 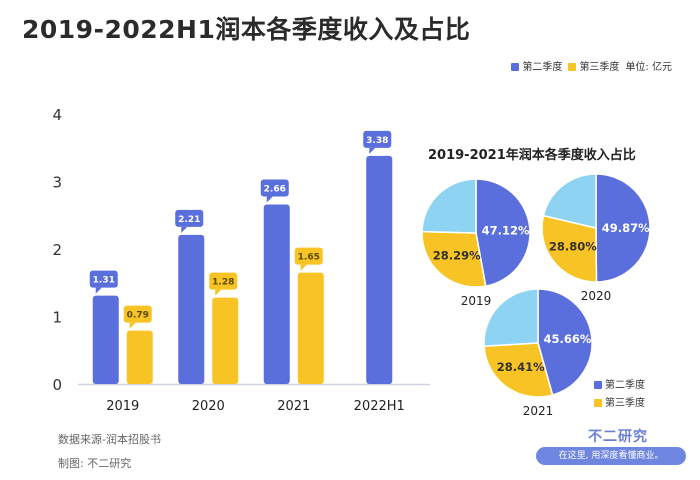 What do you see at coordinates (598, 385) in the screenshot?
I see `pie-legend-swatch-q2` at bounding box center [598, 385].